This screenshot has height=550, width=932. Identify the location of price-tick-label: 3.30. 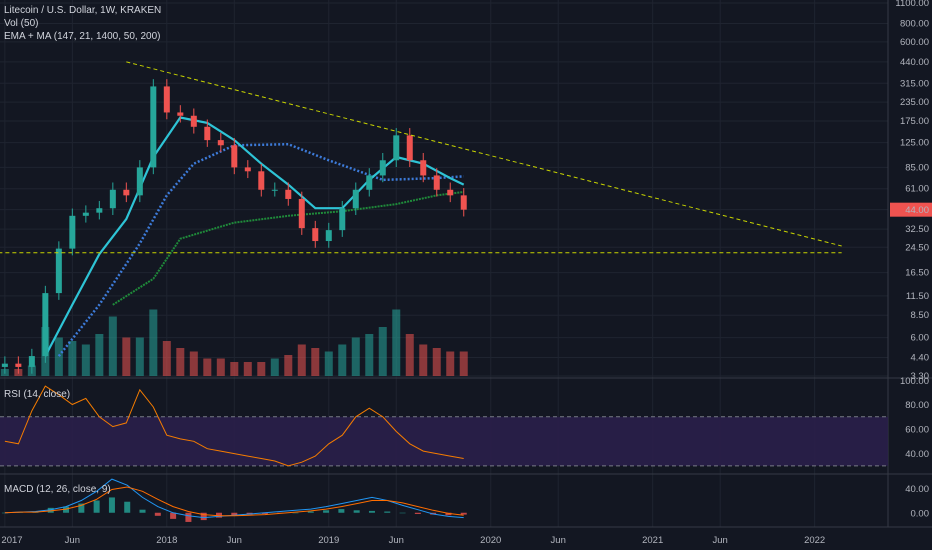
(920, 376).